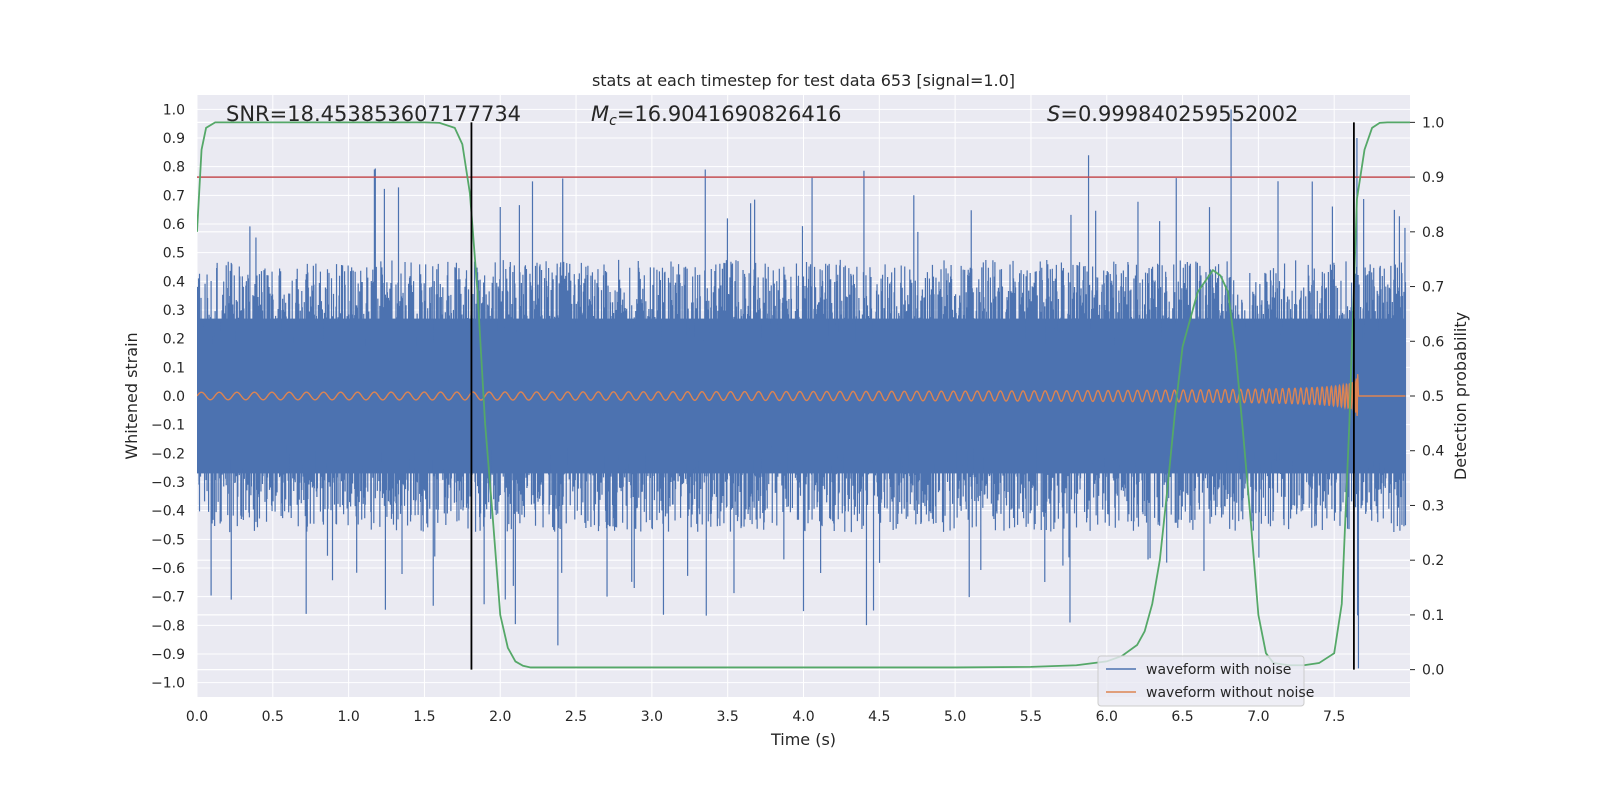 The height and width of the screenshot is (800, 1600). I want to click on y-right-tick-label: 1.0, so click(1433, 123).